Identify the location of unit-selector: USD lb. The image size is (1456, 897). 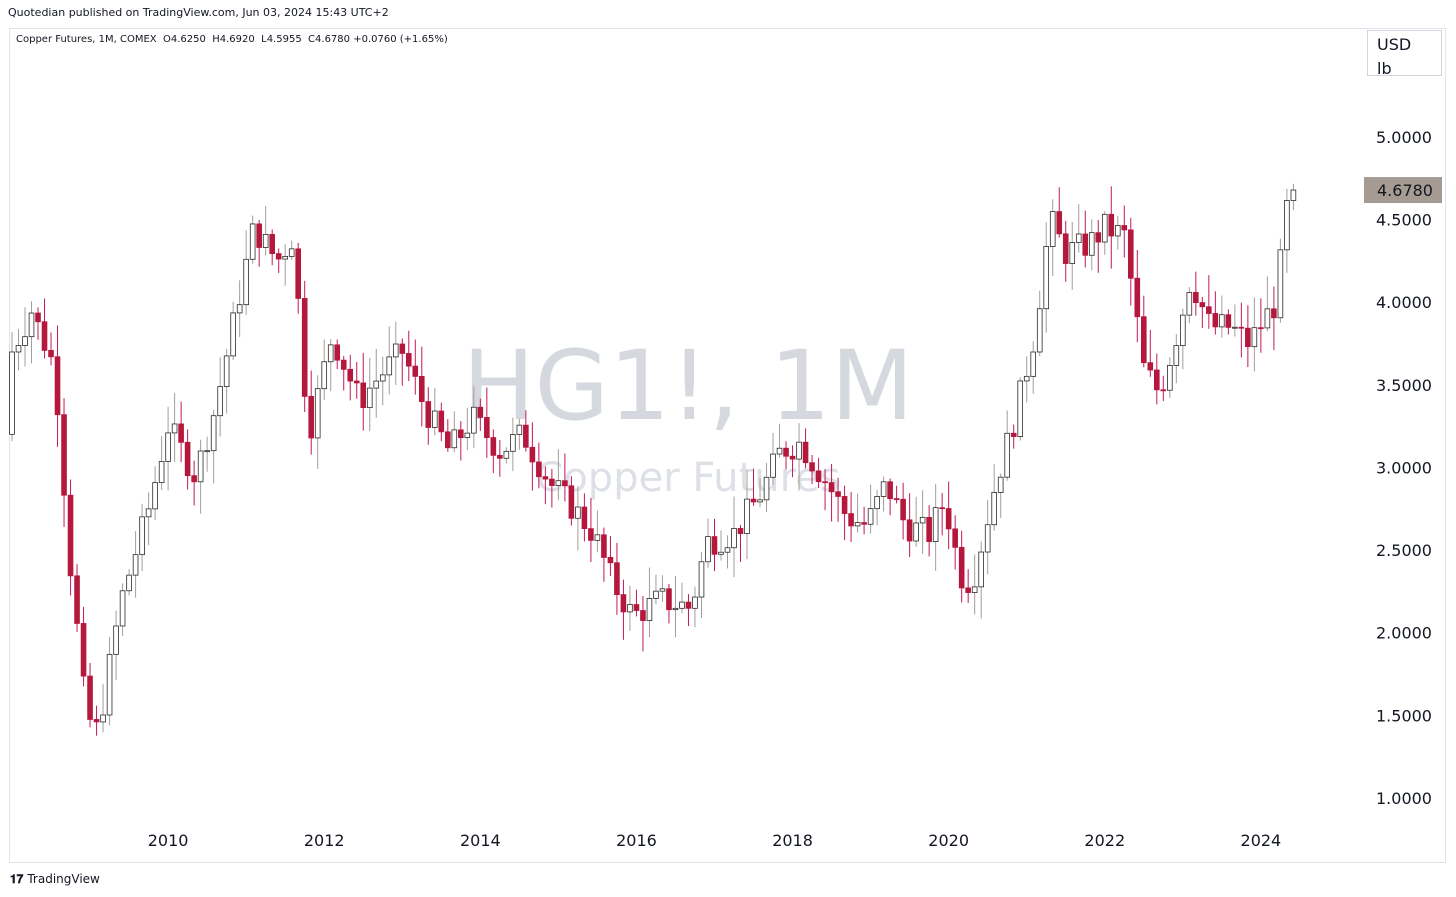
(1404, 54).